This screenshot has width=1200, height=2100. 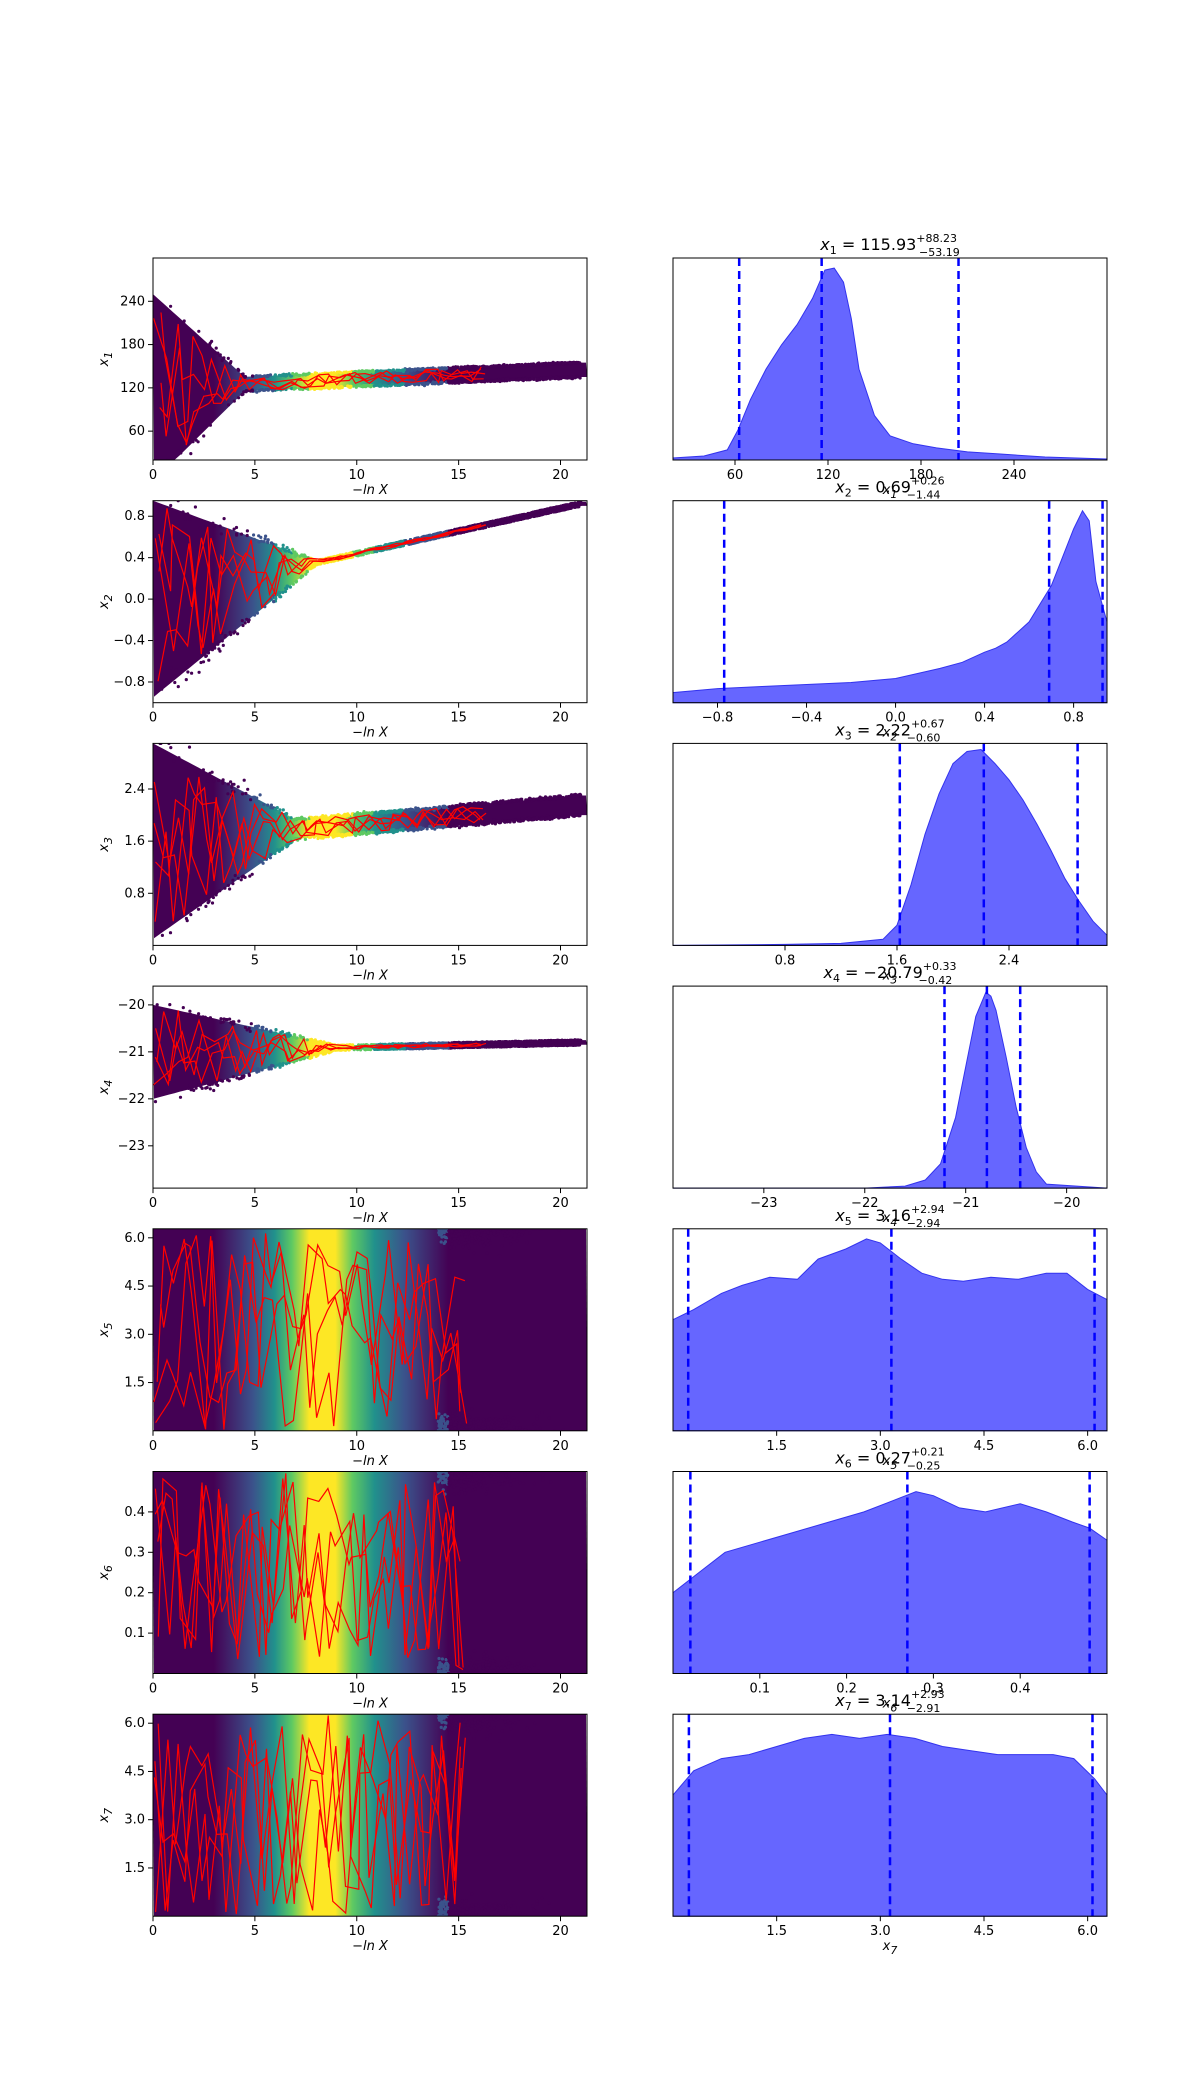 What do you see at coordinates (134, 893) in the screenshot?
I see `y-tick-label: 0.8` at bounding box center [134, 893].